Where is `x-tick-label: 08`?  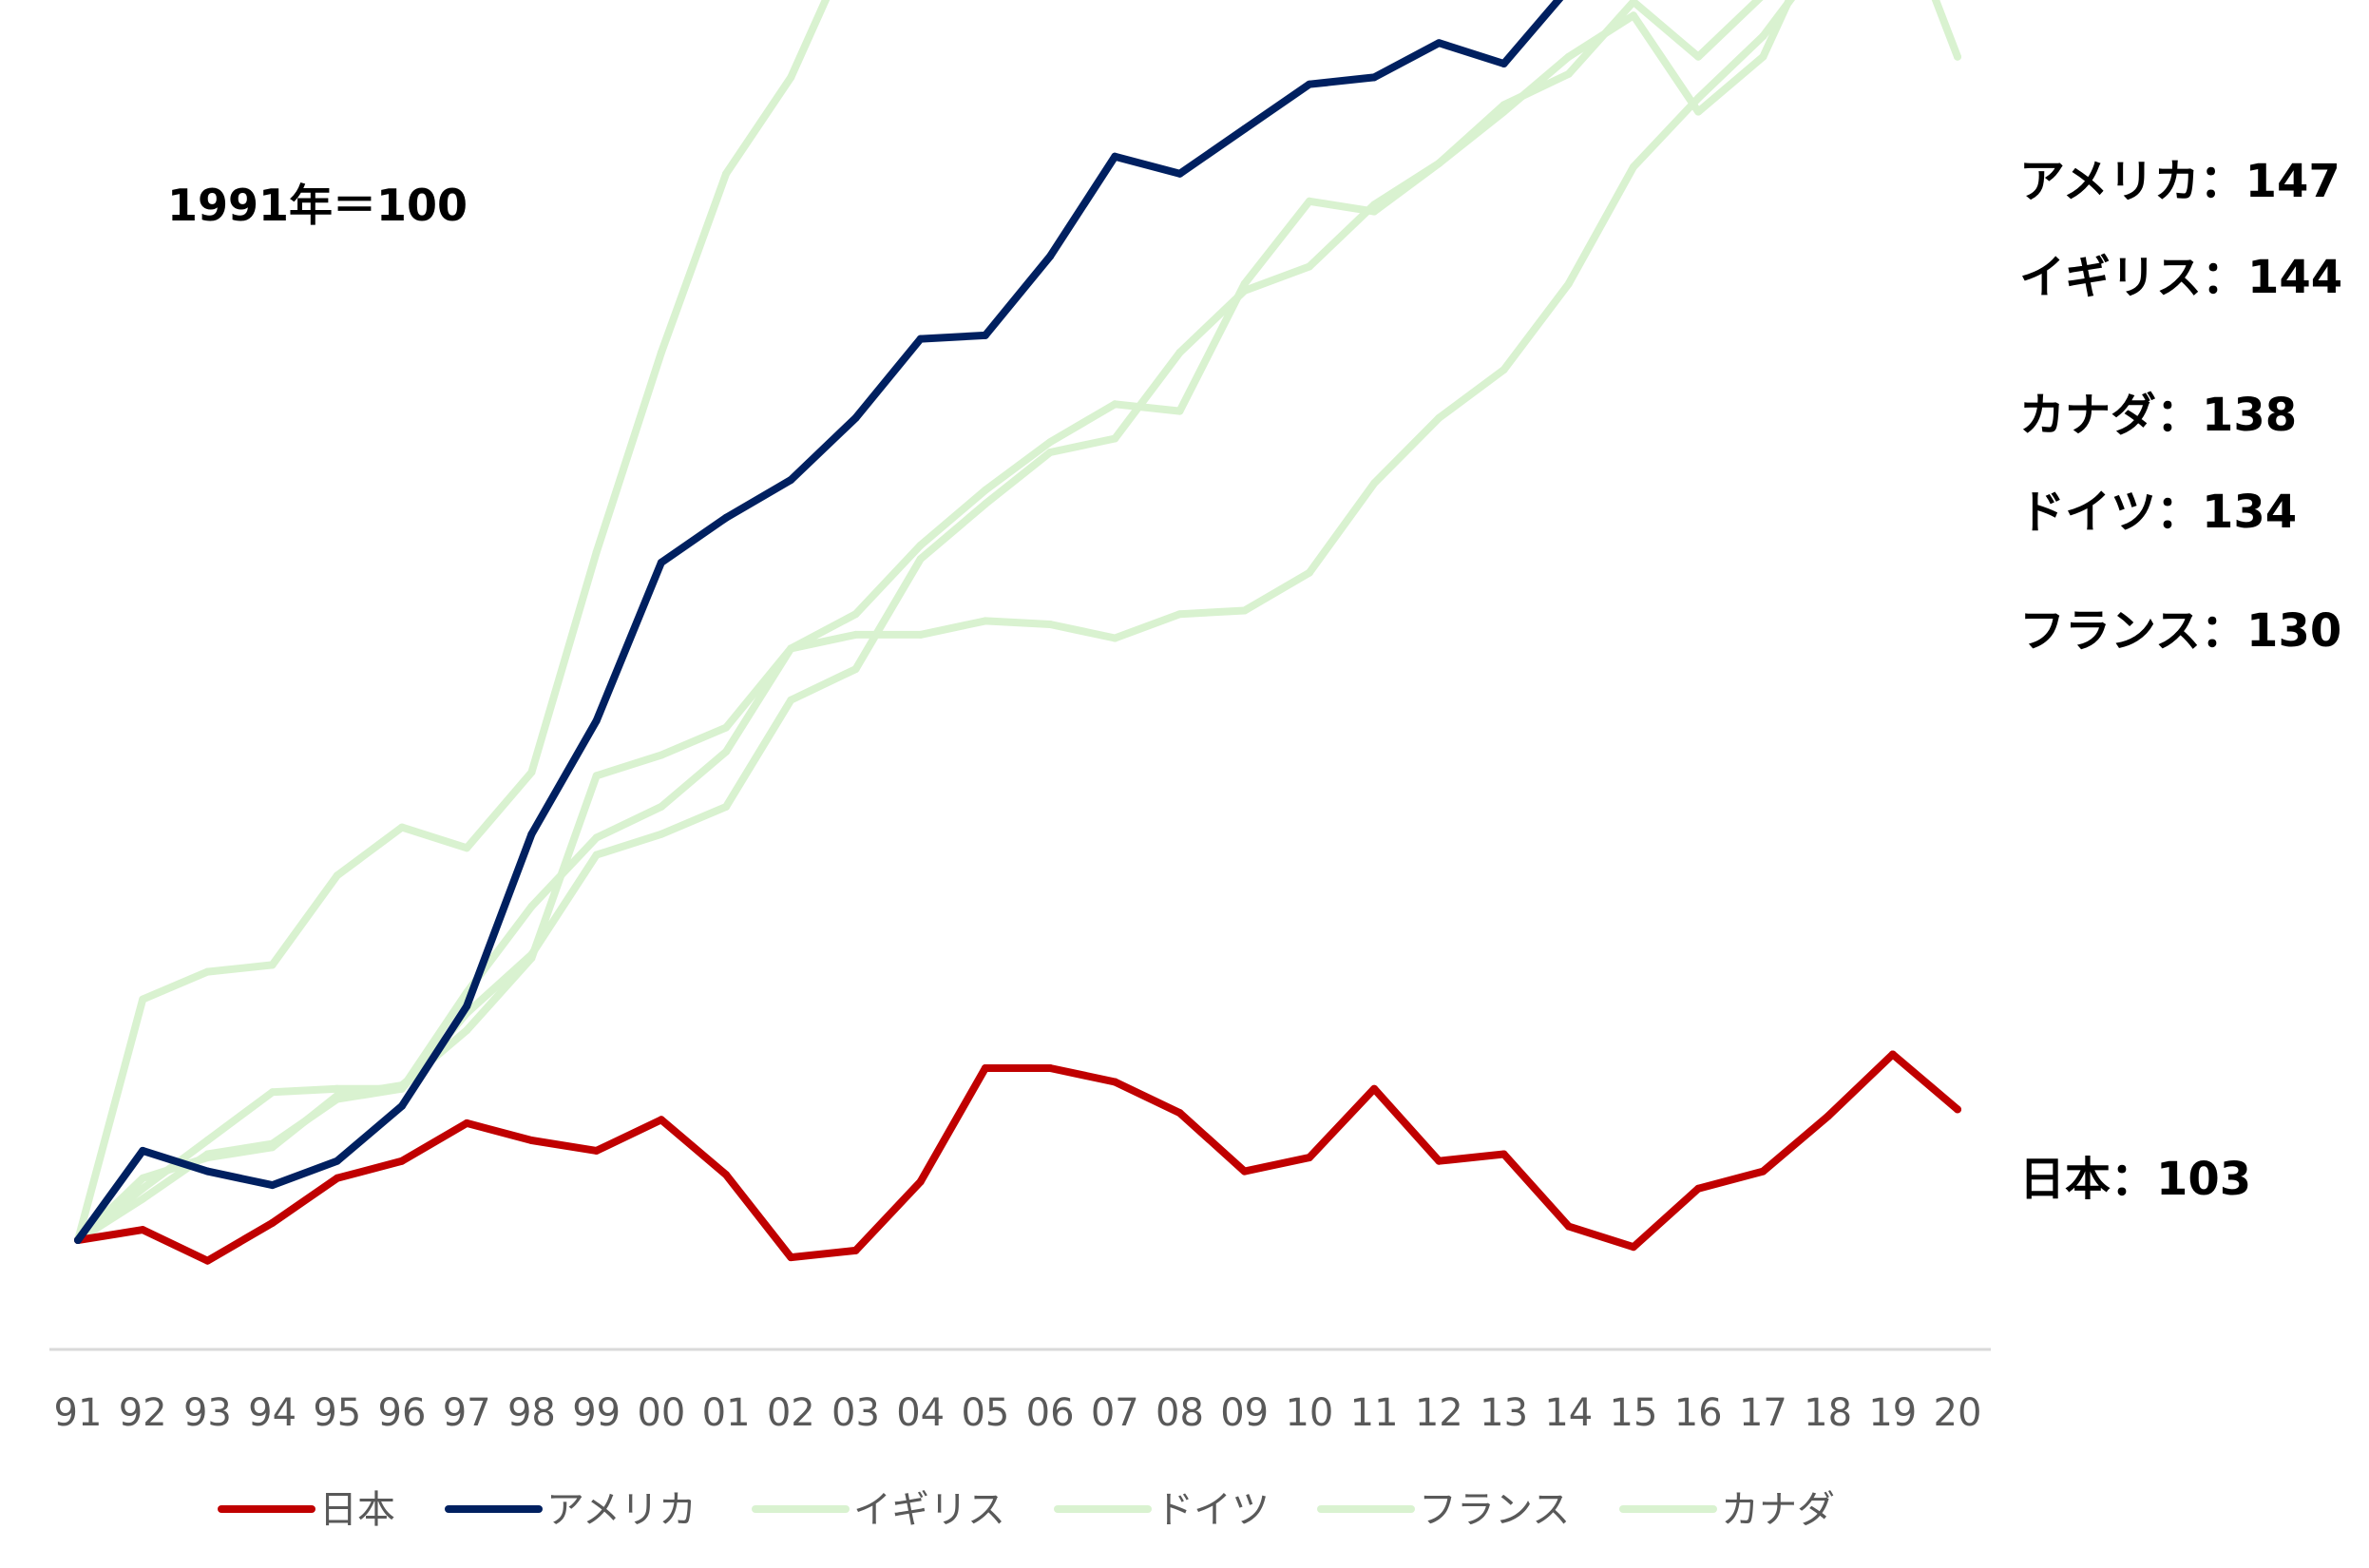
x-tick-label: 08 is located at coordinates (1180, 1413).